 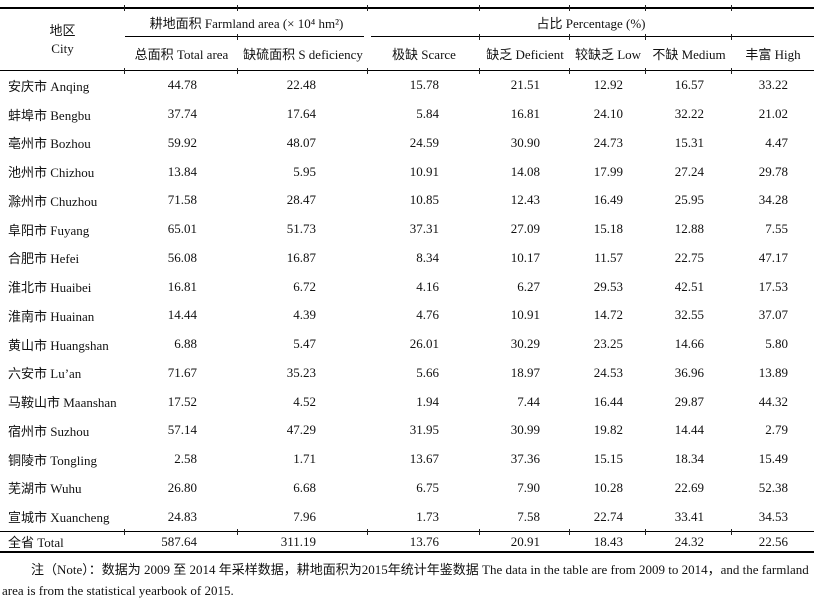 I want to click on value-cell: 37.07, so click(x=773, y=315).